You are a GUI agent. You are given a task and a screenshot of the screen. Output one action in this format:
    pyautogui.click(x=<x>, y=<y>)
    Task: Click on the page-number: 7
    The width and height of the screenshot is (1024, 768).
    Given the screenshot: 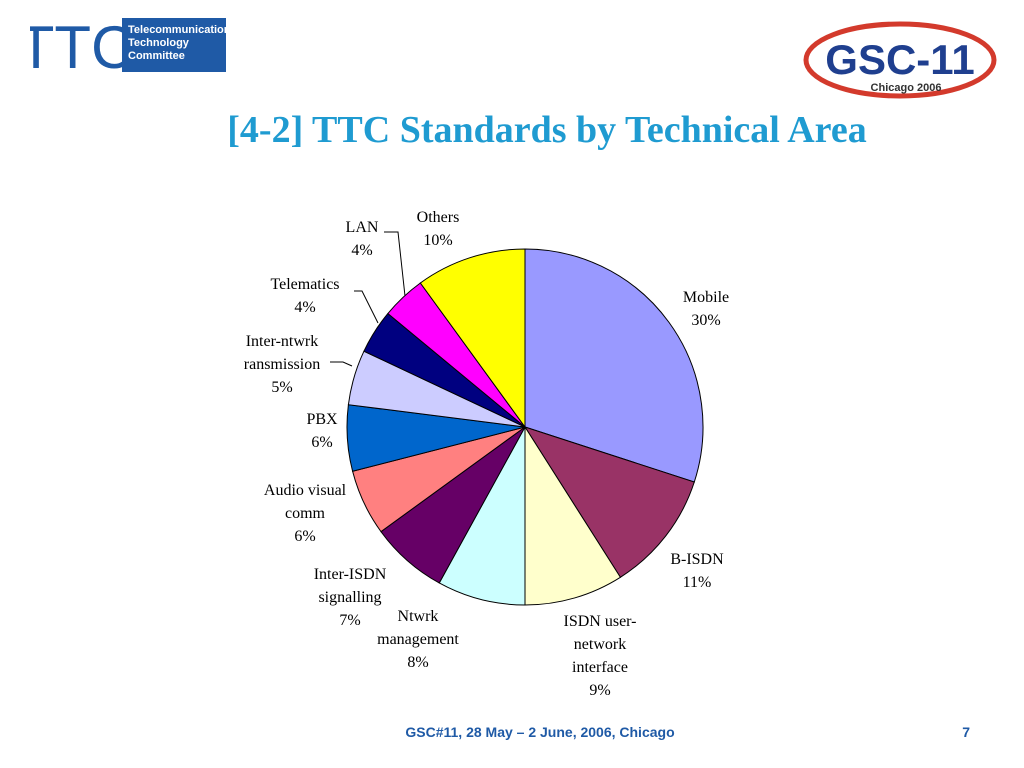 What is the action you would take?
    pyautogui.click(x=966, y=732)
    